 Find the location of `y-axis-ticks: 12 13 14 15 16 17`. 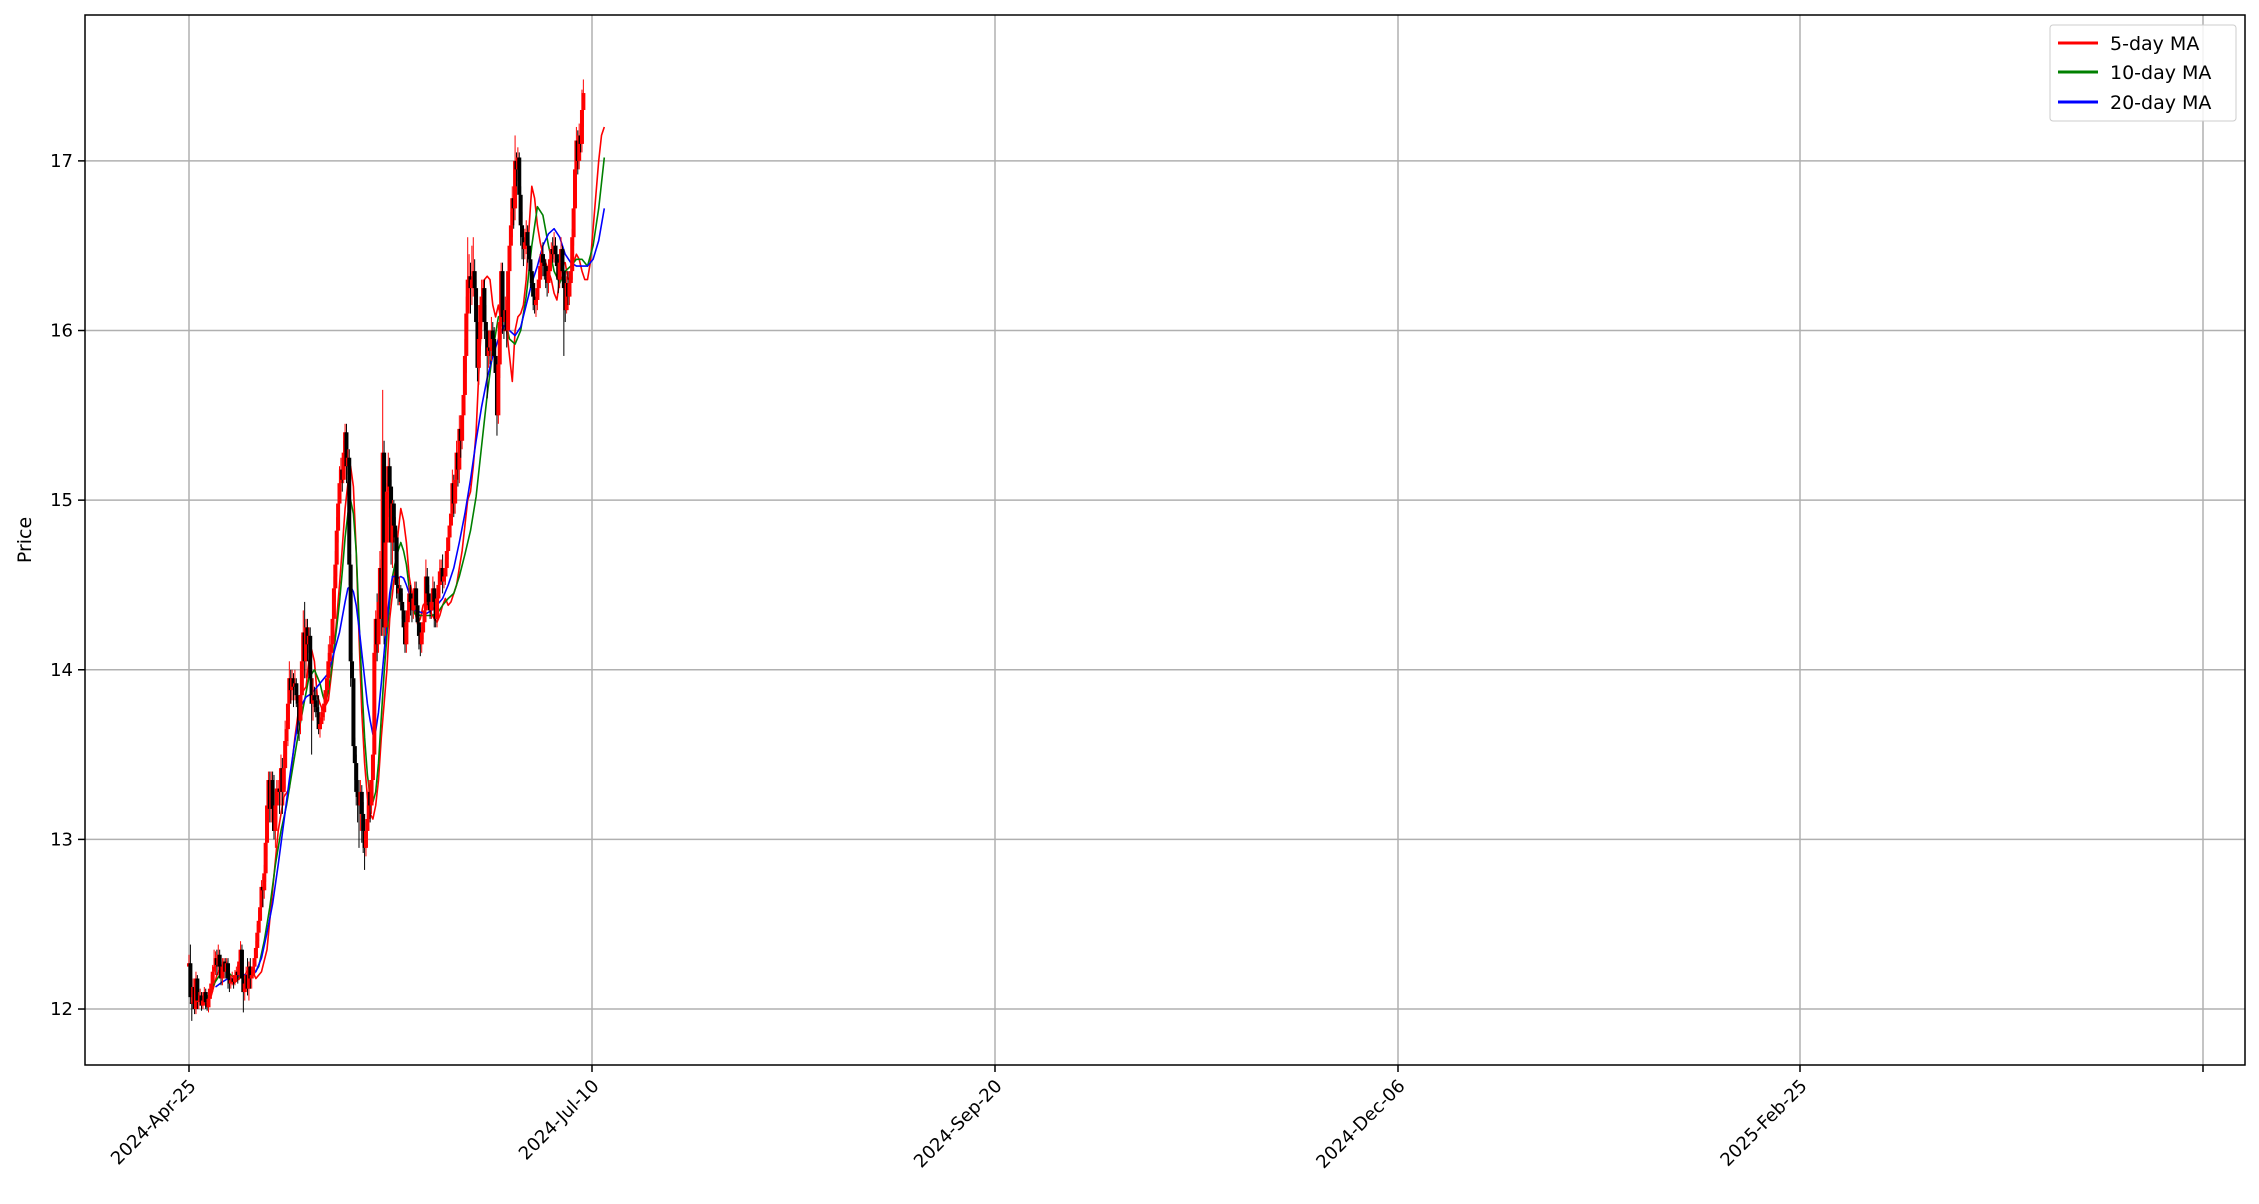

y-axis-ticks: 12 13 14 15 16 17 is located at coordinates (67, 585).